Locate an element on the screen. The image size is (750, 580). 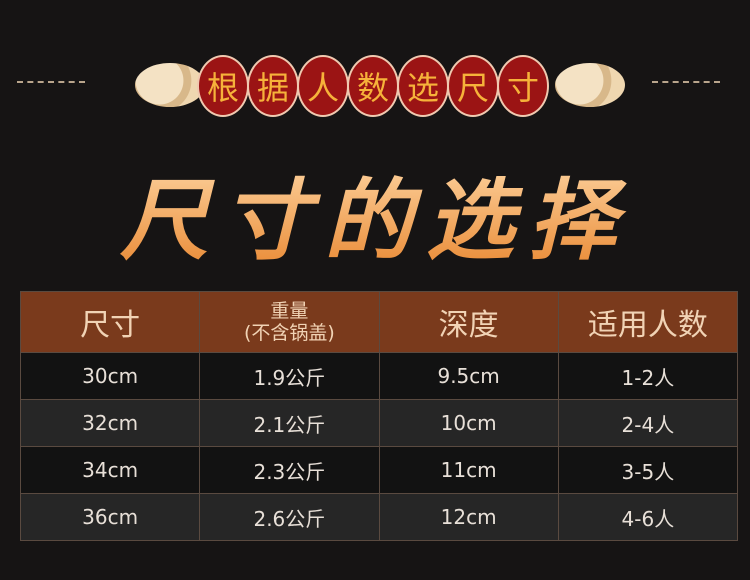
banner-char: 据 is located at coordinates (273, 86).